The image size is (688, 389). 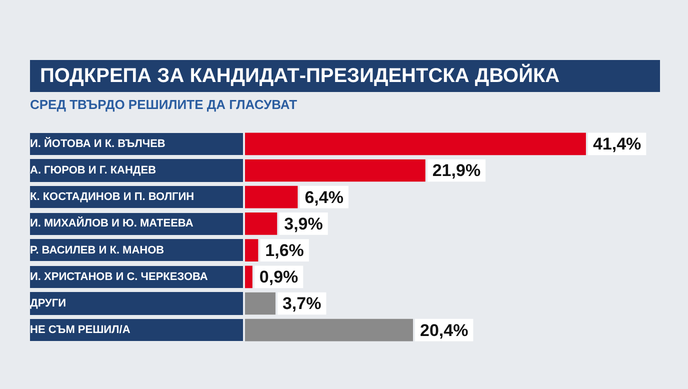 What do you see at coordinates (444, 330) in the screenshot?
I see `data-label: 20,4%` at bounding box center [444, 330].